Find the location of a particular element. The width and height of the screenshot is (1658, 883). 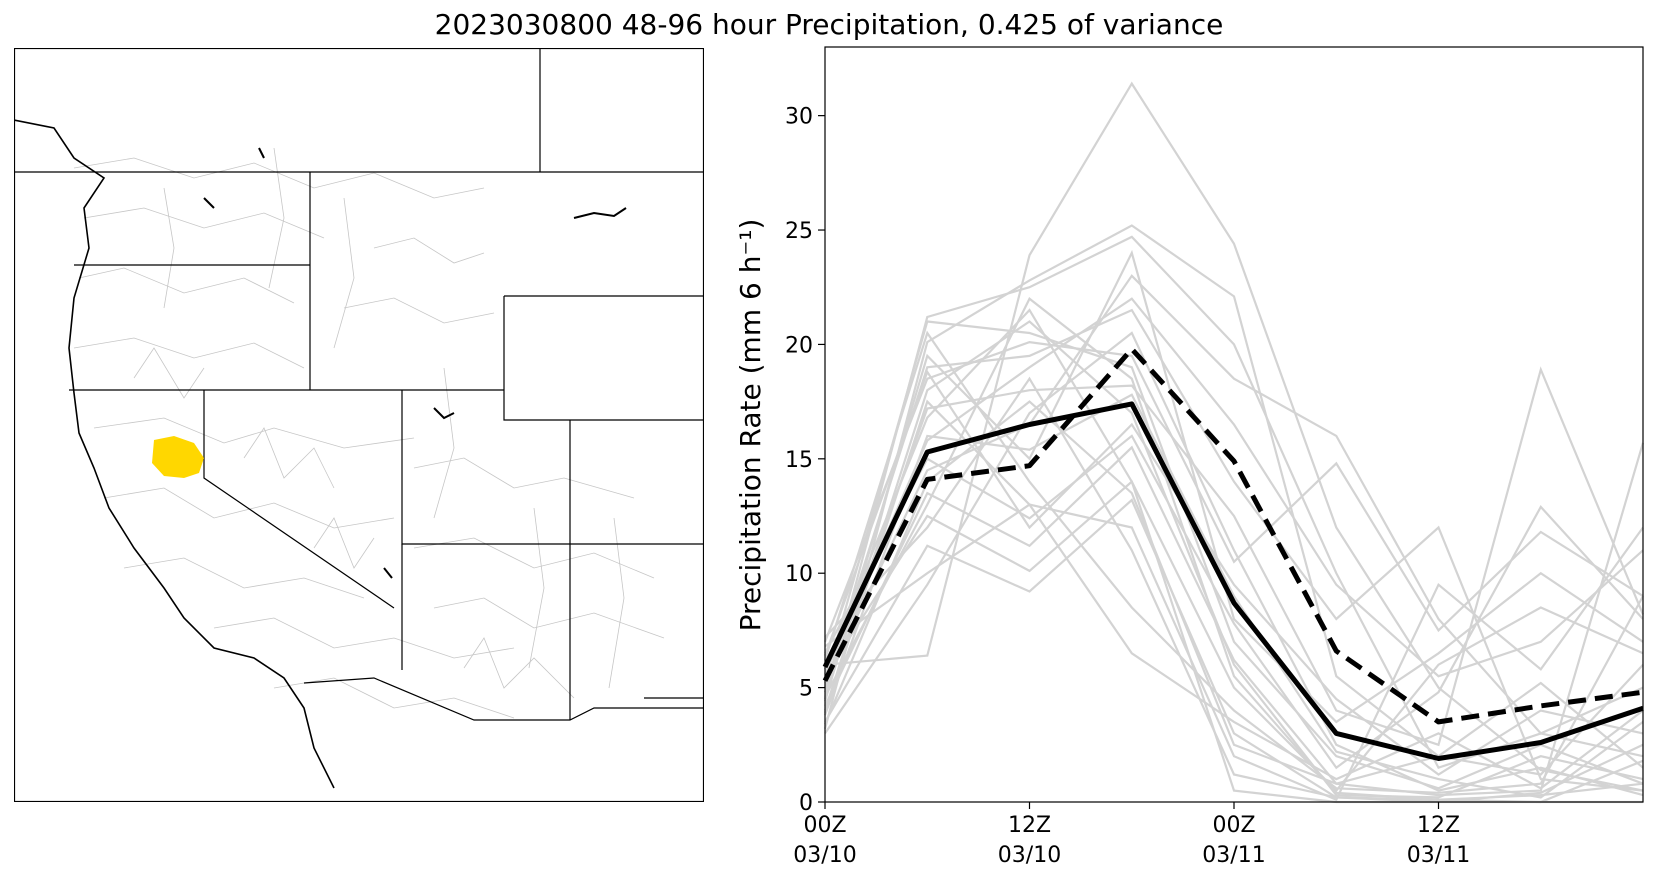

x-axis: 00Z 03/10 12Z 03/10 00Z 03/11 12Z 03/11 is located at coordinates (1131, 835).